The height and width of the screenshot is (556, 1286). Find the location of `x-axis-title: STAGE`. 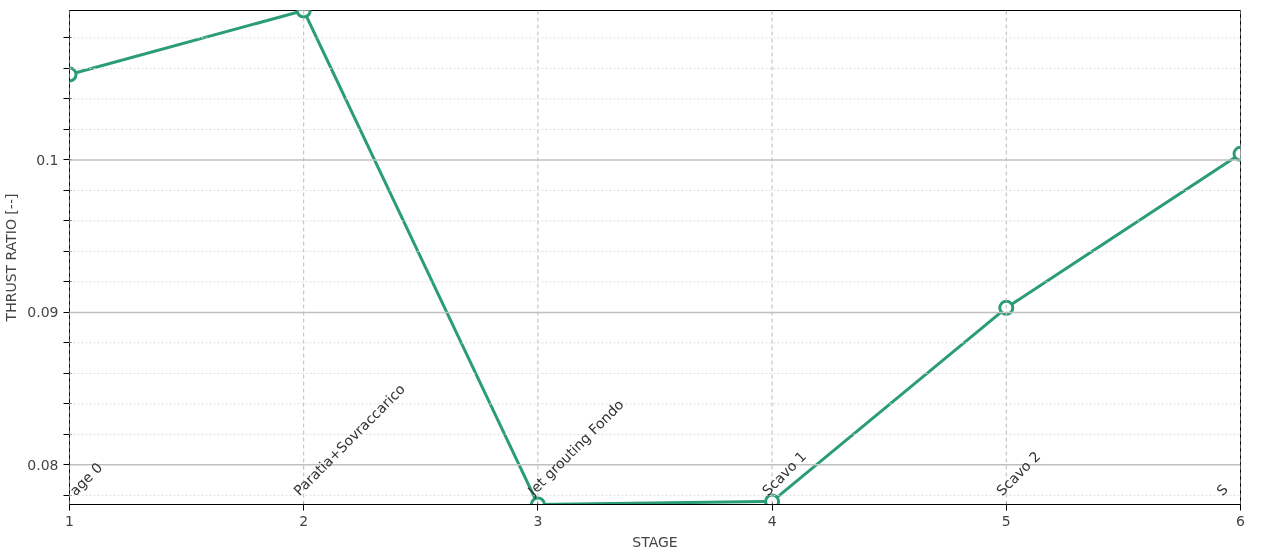

x-axis-title: STAGE is located at coordinates (655, 541).